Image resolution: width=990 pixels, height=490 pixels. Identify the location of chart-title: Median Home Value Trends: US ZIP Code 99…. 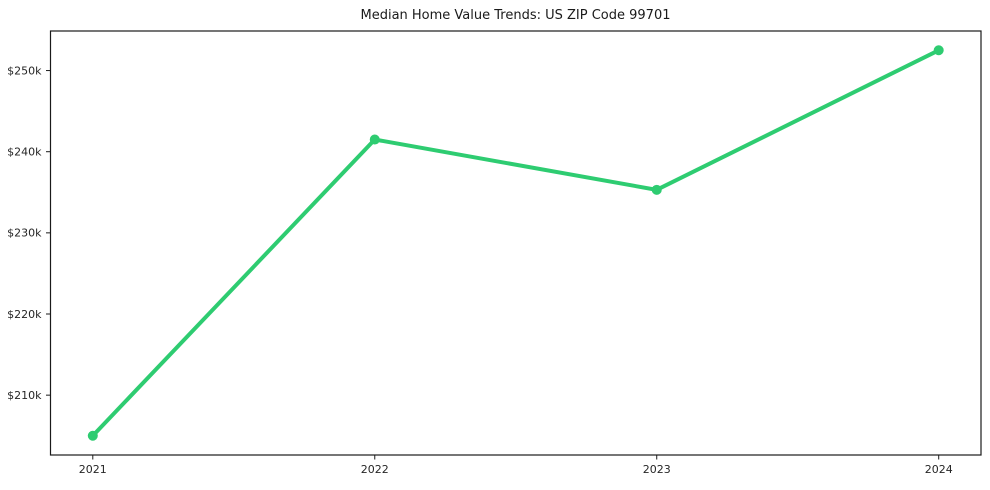
(515, 15).